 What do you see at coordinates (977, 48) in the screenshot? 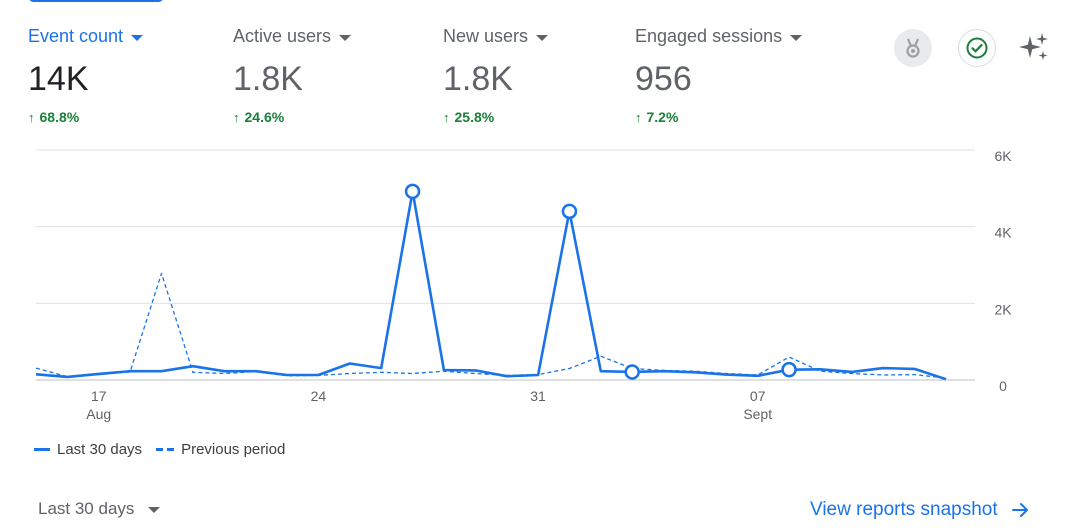
I see `check-circle-icon` at bounding box center [977, 48].